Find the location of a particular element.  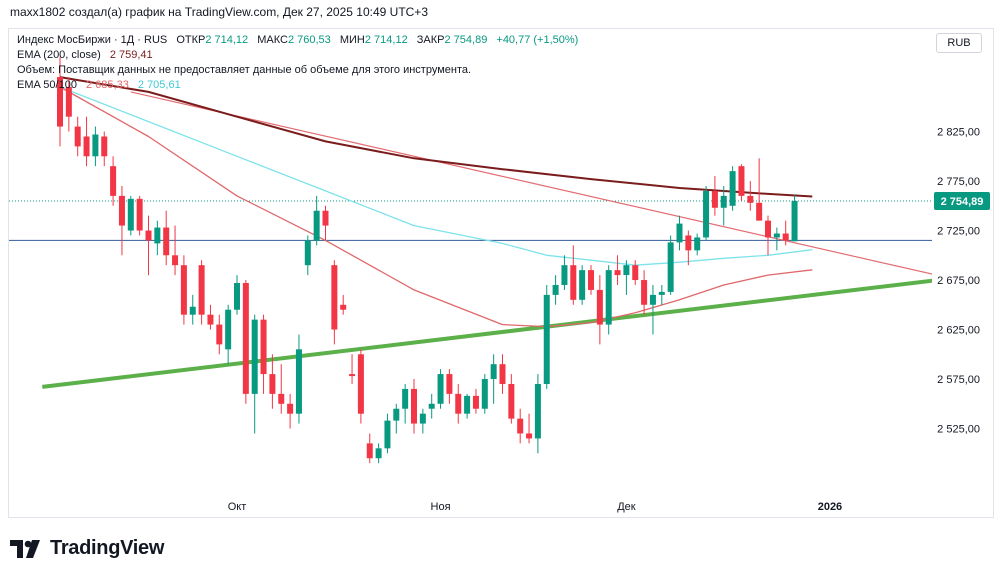

legend-ema50100-row: EMA 50/100 2 685,33 2 705,61 is located at coordinates (297, 85).